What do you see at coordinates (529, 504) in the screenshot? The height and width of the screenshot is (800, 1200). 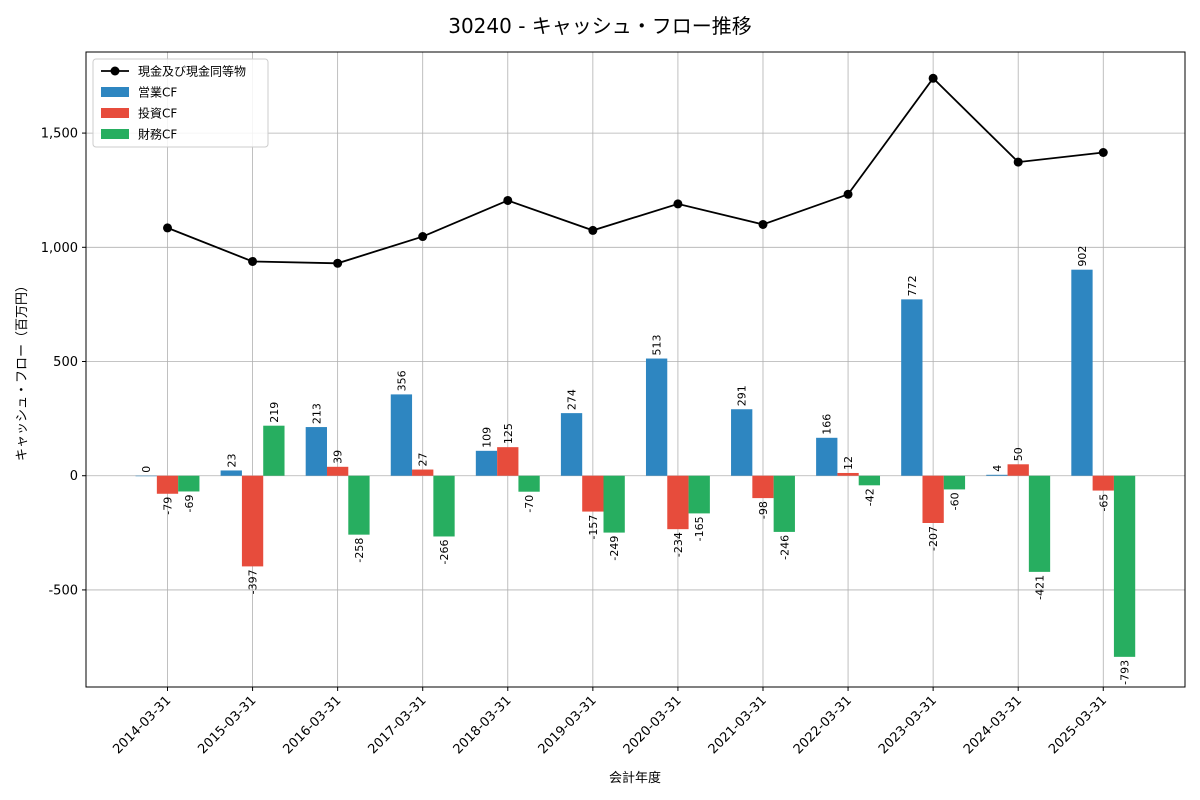 I see `bar-value-label: -70` at bounding box center [529, 504].